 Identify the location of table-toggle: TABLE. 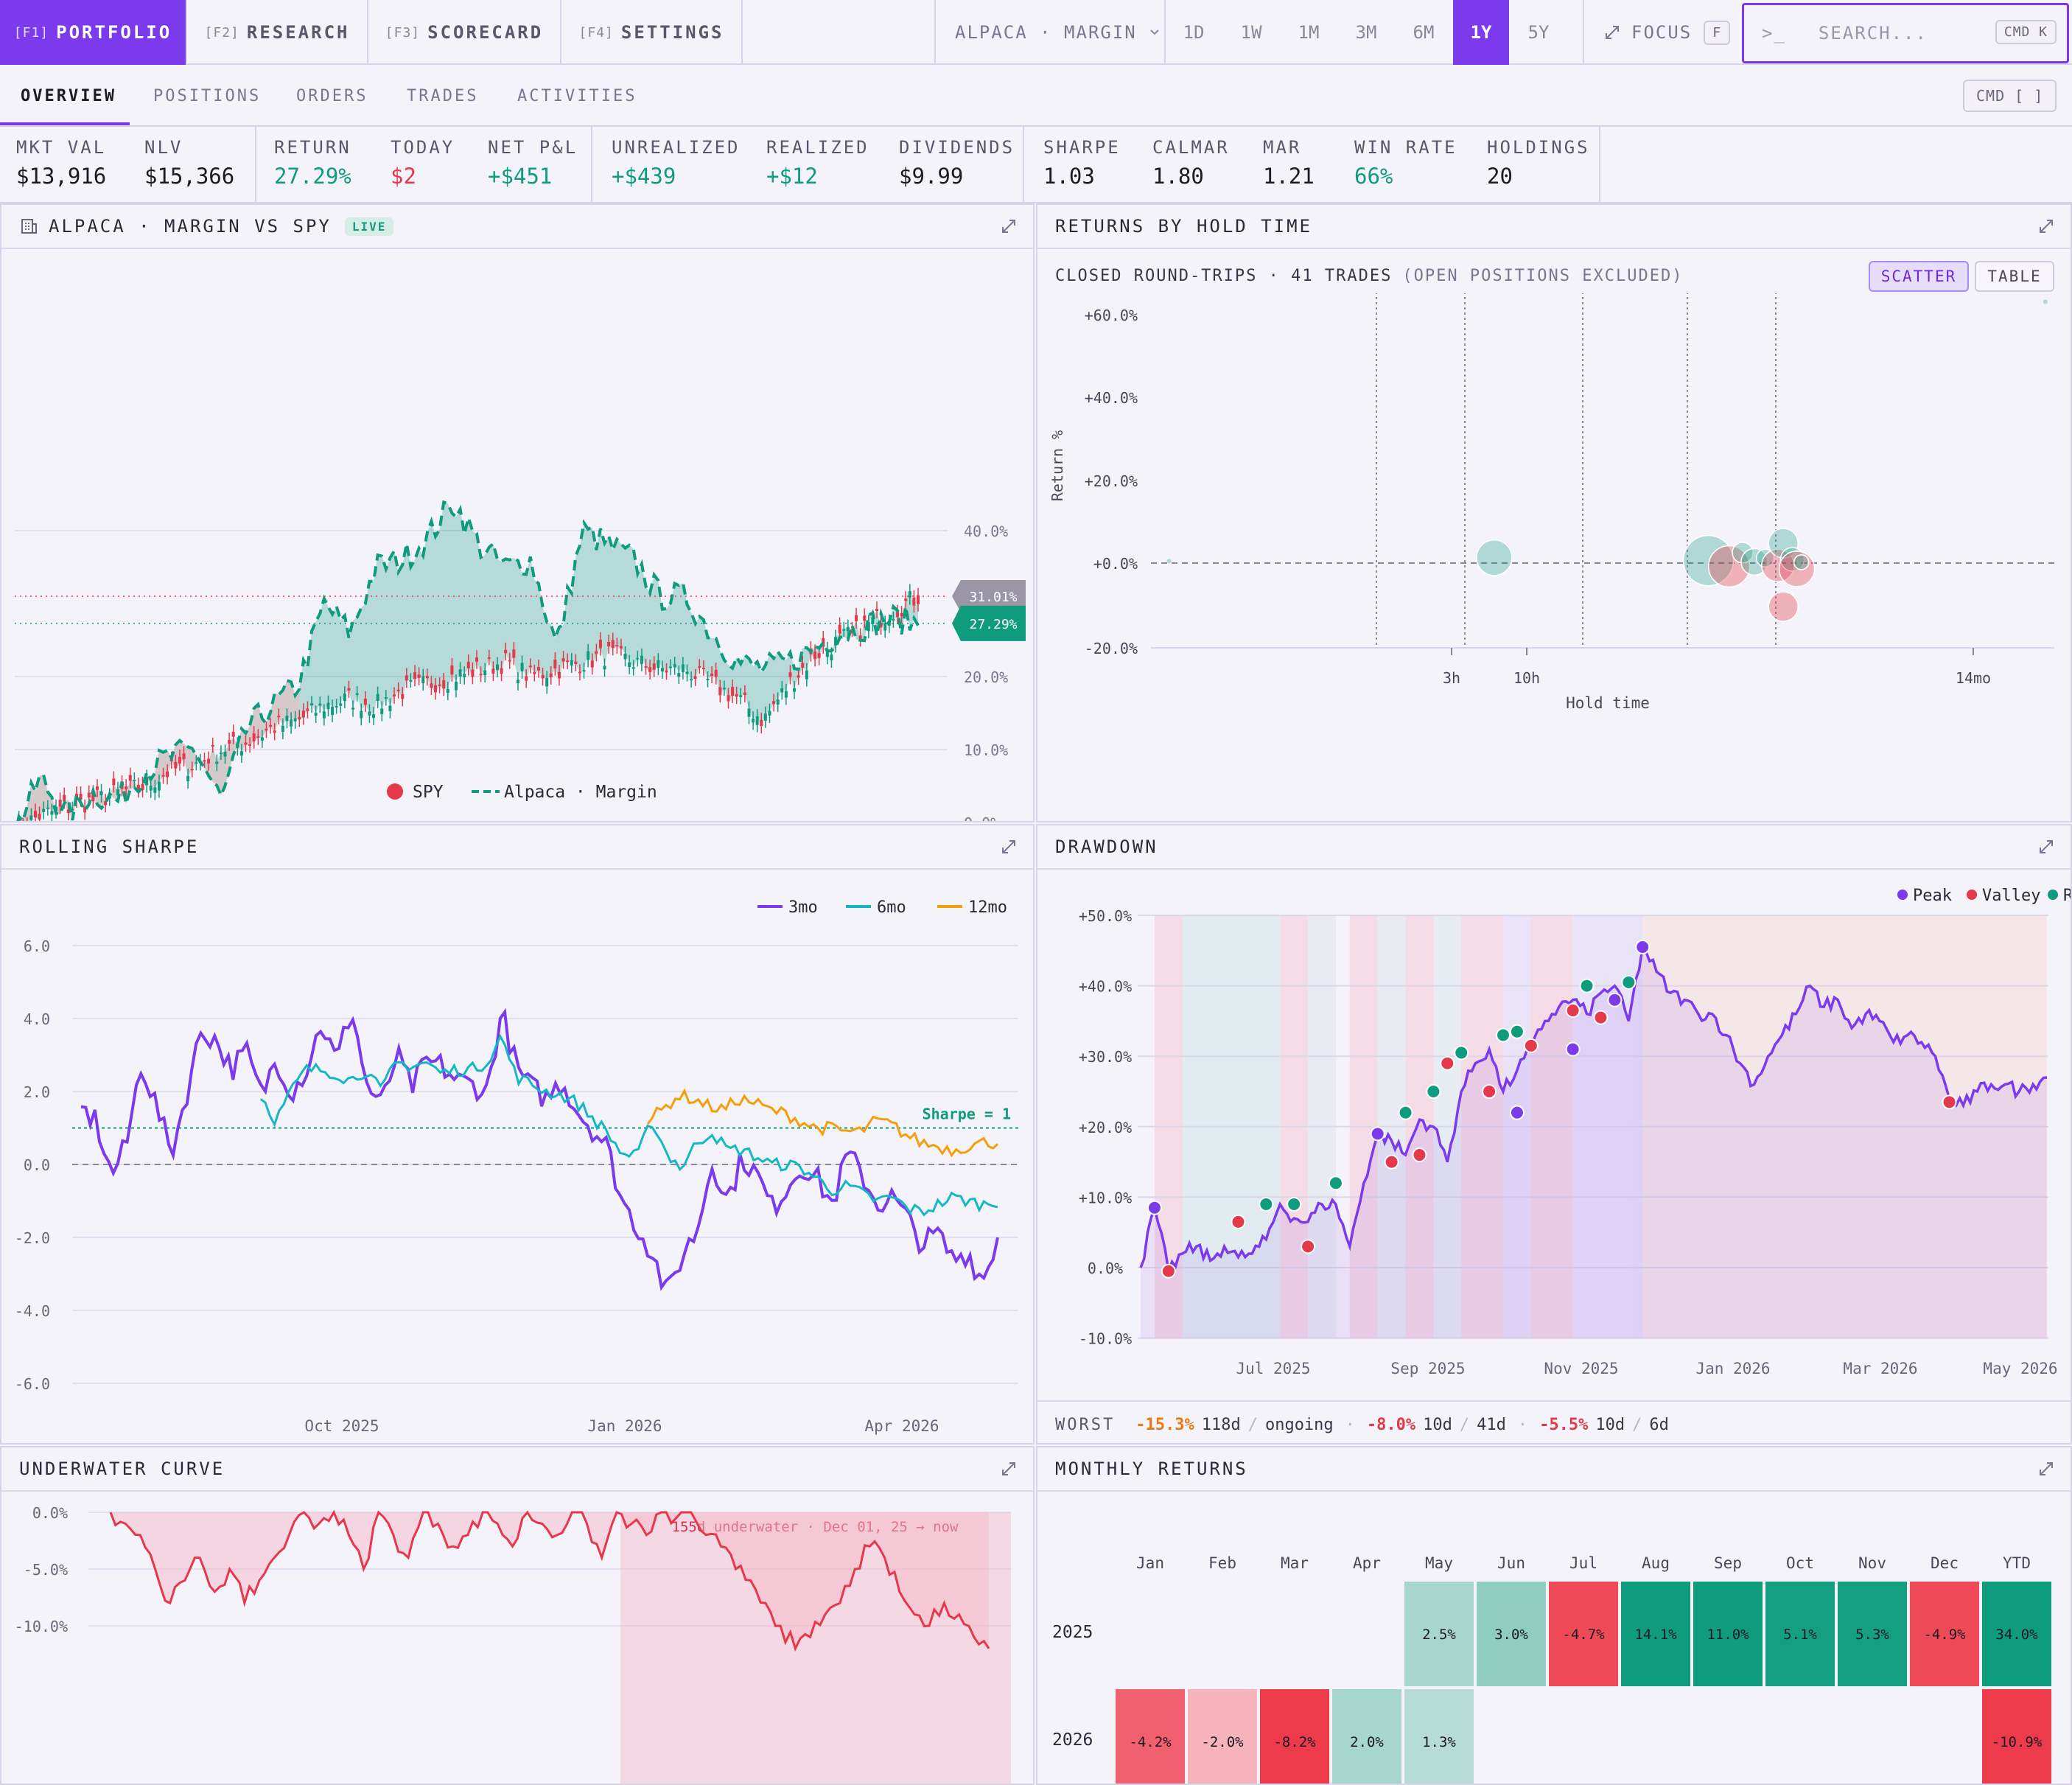
(2014, 276).